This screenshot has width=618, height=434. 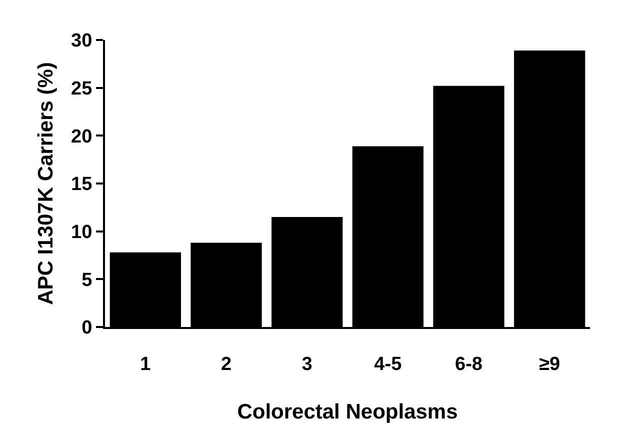 I want to click on x-tick-label: ≥9, so click(x=549, y=364).